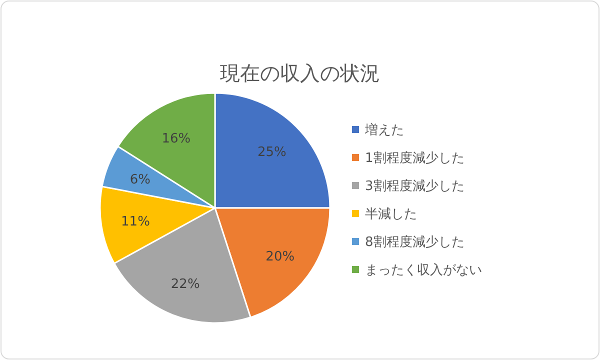 This screenshot has width=600, height=360. What do you see at coordinates (280, 256) in the screenshot?
I see `data-label: 20%` at bounding box center [280, 256].